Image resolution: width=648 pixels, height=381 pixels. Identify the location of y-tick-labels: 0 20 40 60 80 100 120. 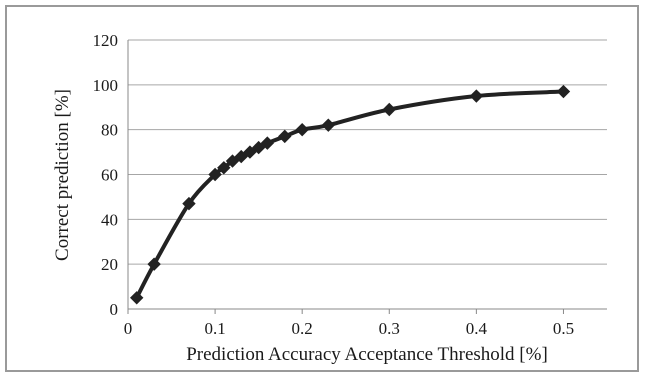
(106, 175).